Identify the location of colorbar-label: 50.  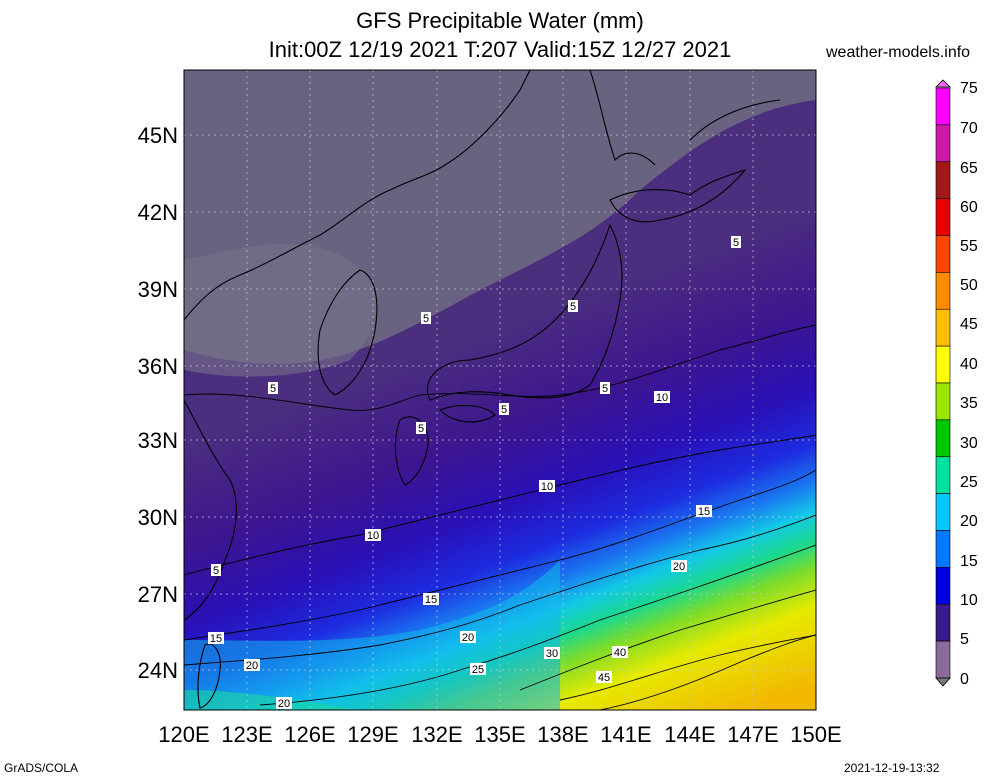
(969, 285).